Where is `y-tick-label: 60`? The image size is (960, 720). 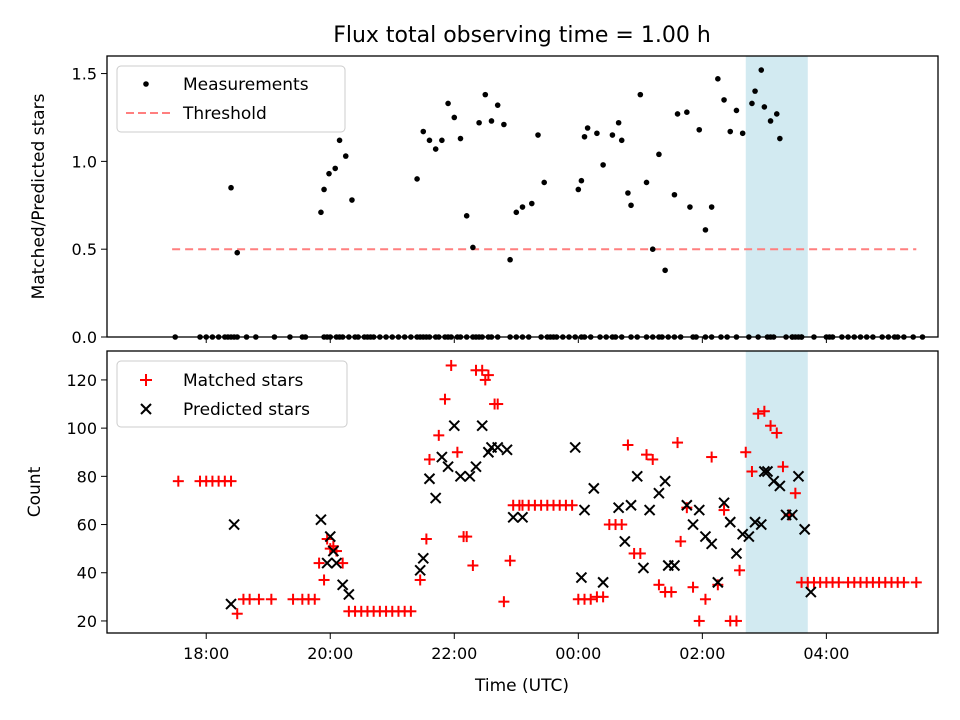
y-tick-label: 60 is located at coordinates (87, 525).